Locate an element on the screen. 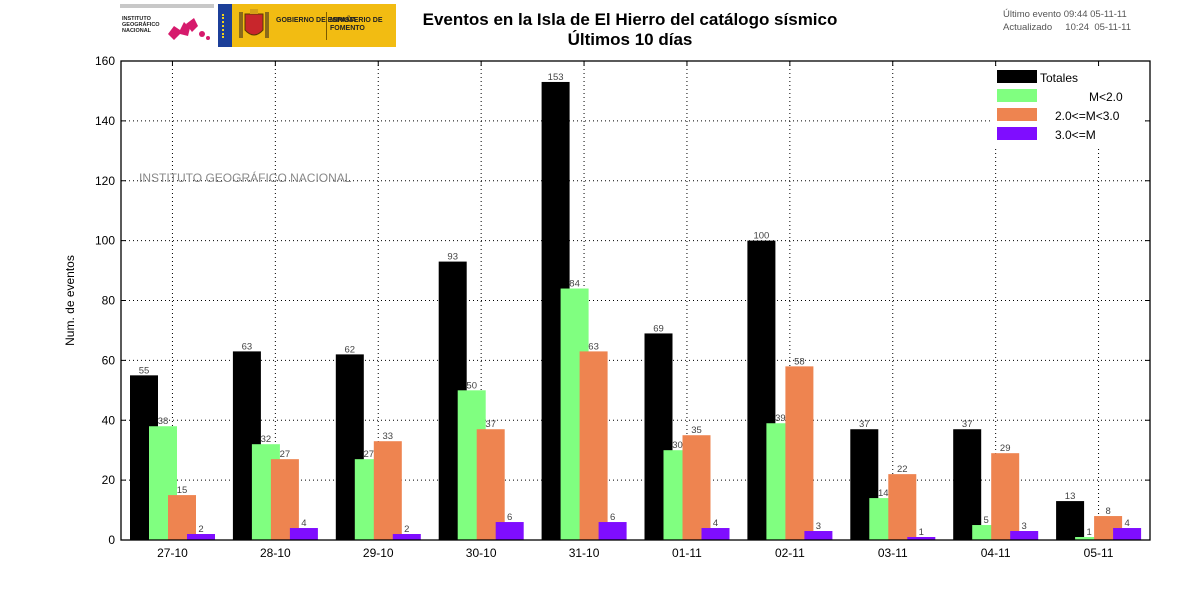  x-tick-label: 29-10 is located at coordinates (378, 553).